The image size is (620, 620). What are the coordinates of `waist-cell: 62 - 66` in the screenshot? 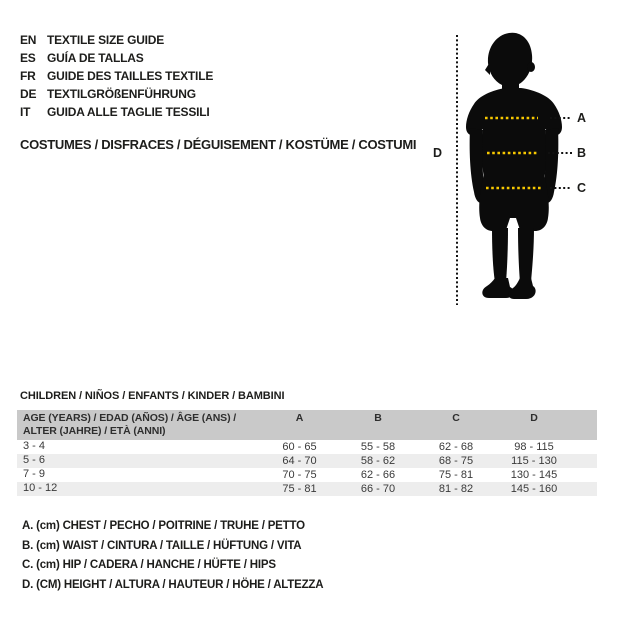 It's located at (378, 475).